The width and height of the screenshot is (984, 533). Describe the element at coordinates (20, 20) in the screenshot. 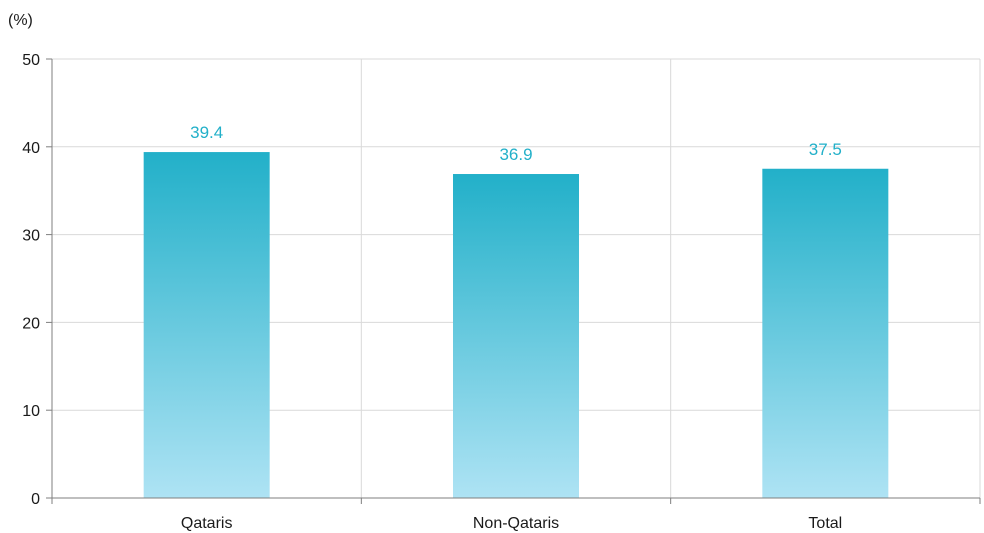

I see `y-axis-unit-label: (%)` at that location.